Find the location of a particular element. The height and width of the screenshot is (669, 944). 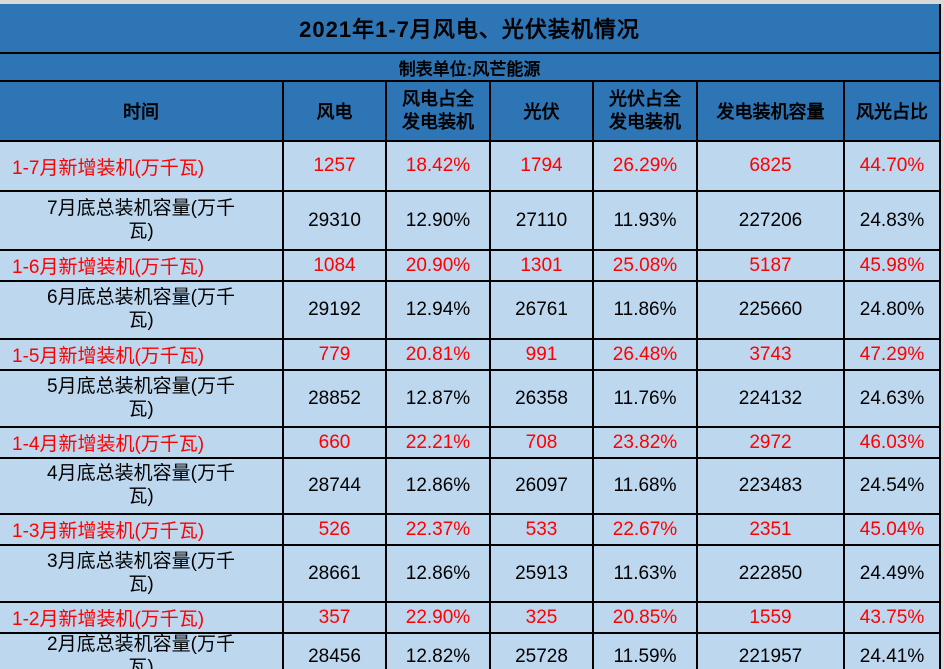

cell-wind-share: 18.42% is located at coordinates (438, 166).